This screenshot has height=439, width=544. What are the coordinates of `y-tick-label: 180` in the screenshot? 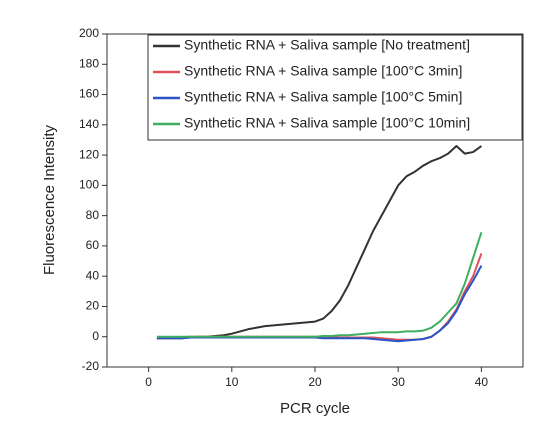 It's located at (89, 63).